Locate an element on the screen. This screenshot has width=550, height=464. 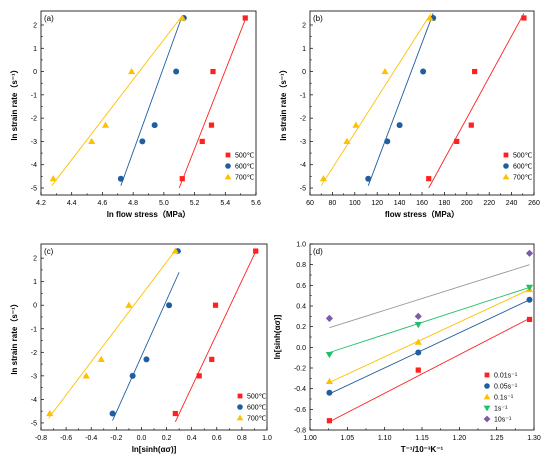
x-tick-label: 220 is located at coordinates (489, 203).